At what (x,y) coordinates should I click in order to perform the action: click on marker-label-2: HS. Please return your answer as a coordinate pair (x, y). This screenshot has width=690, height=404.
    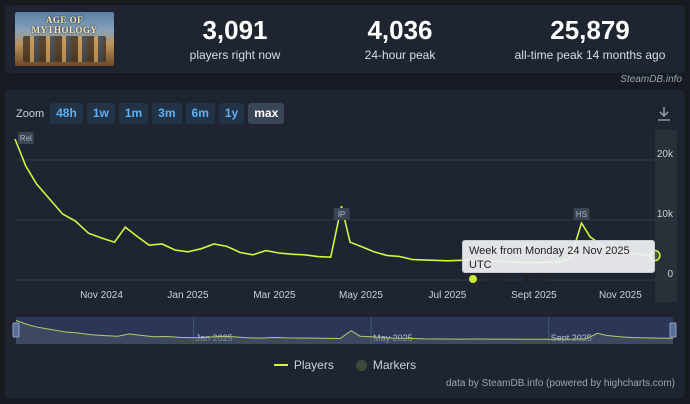
    Looking at the image, I should click on (581, 214).